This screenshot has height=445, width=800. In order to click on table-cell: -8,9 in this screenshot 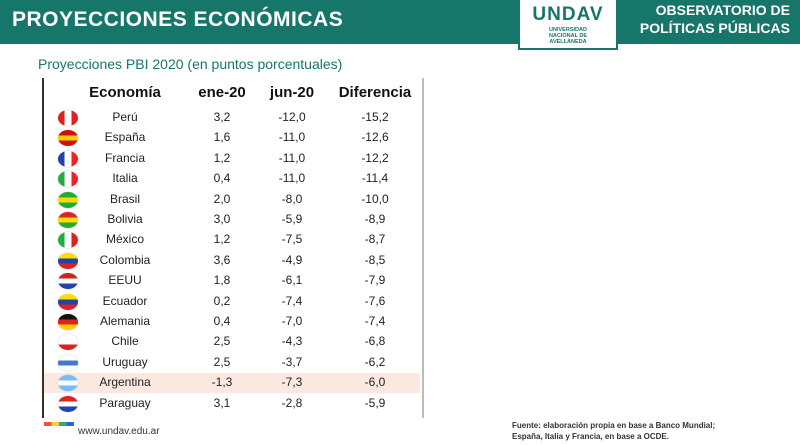, I will do `click(375, 219)`.